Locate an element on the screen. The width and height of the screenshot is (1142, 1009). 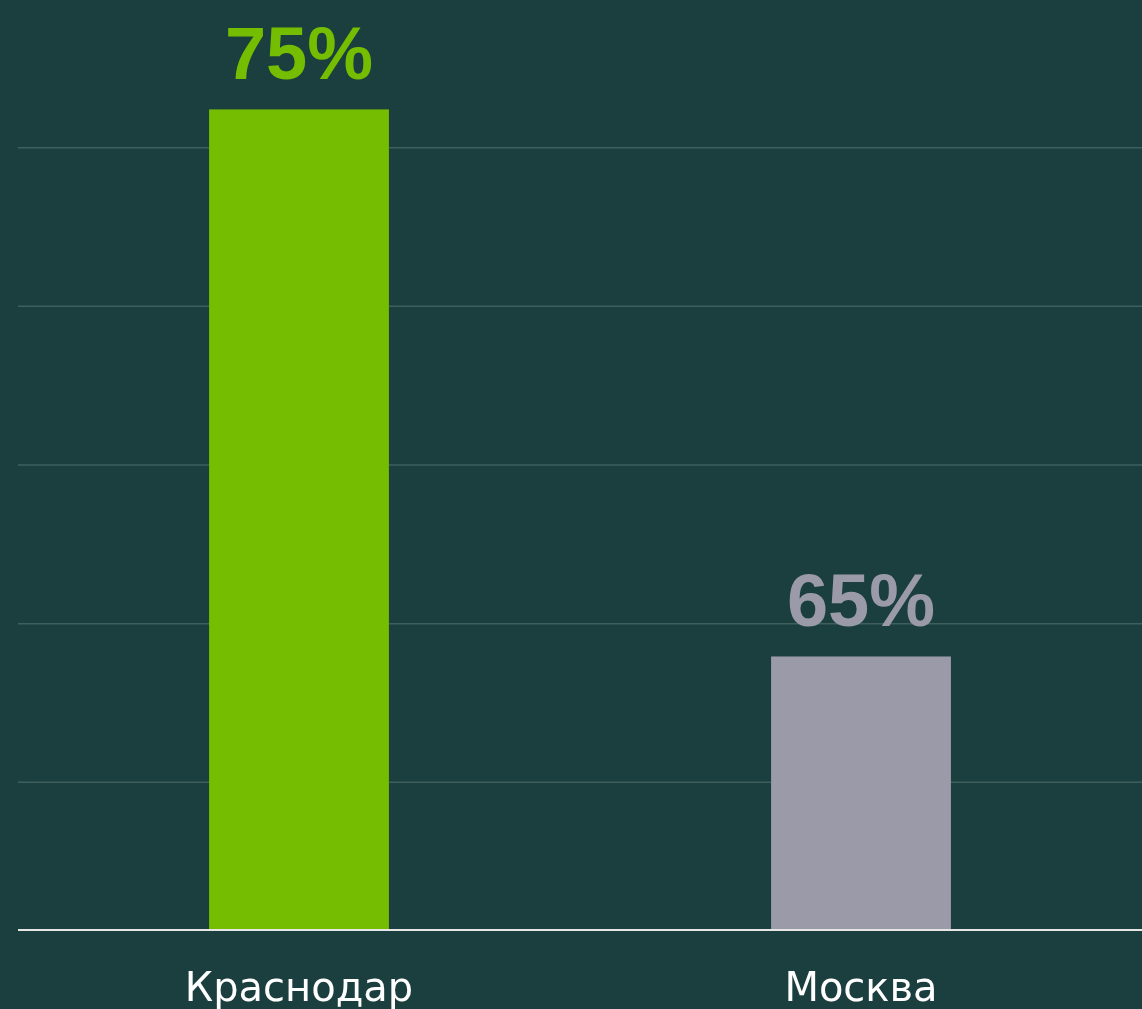
data-label: 65% is located at coordinates (861, 601).